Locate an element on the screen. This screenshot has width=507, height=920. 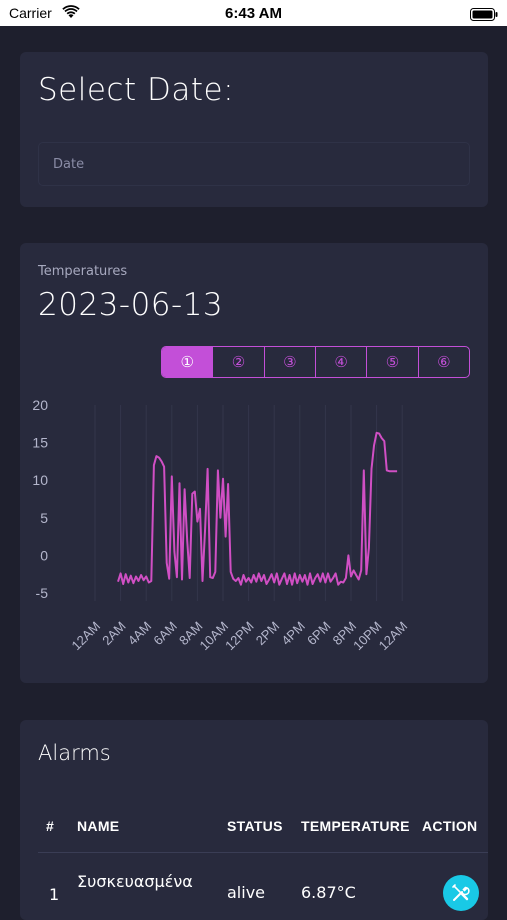
sensor-tab-3: ③ is located at coordinates (290, 362).